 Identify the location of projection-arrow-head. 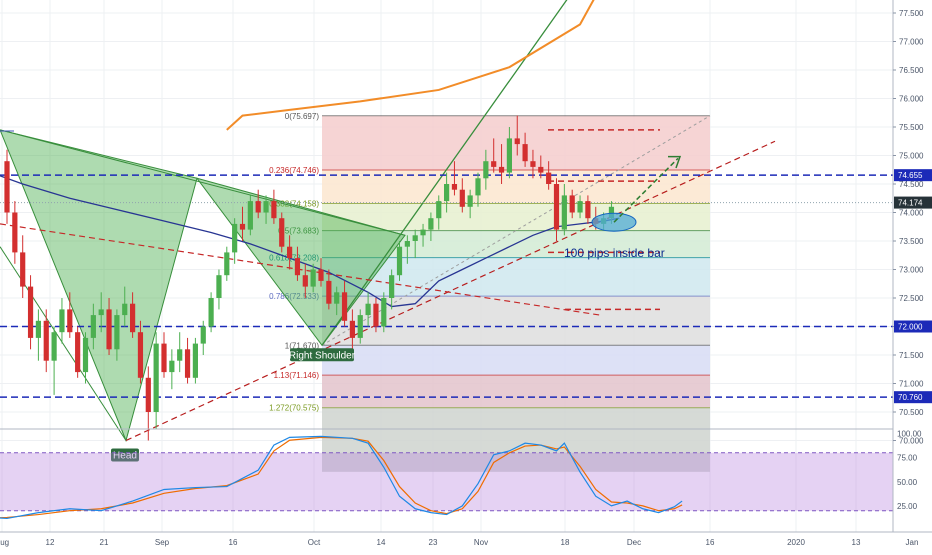
(675, 162).